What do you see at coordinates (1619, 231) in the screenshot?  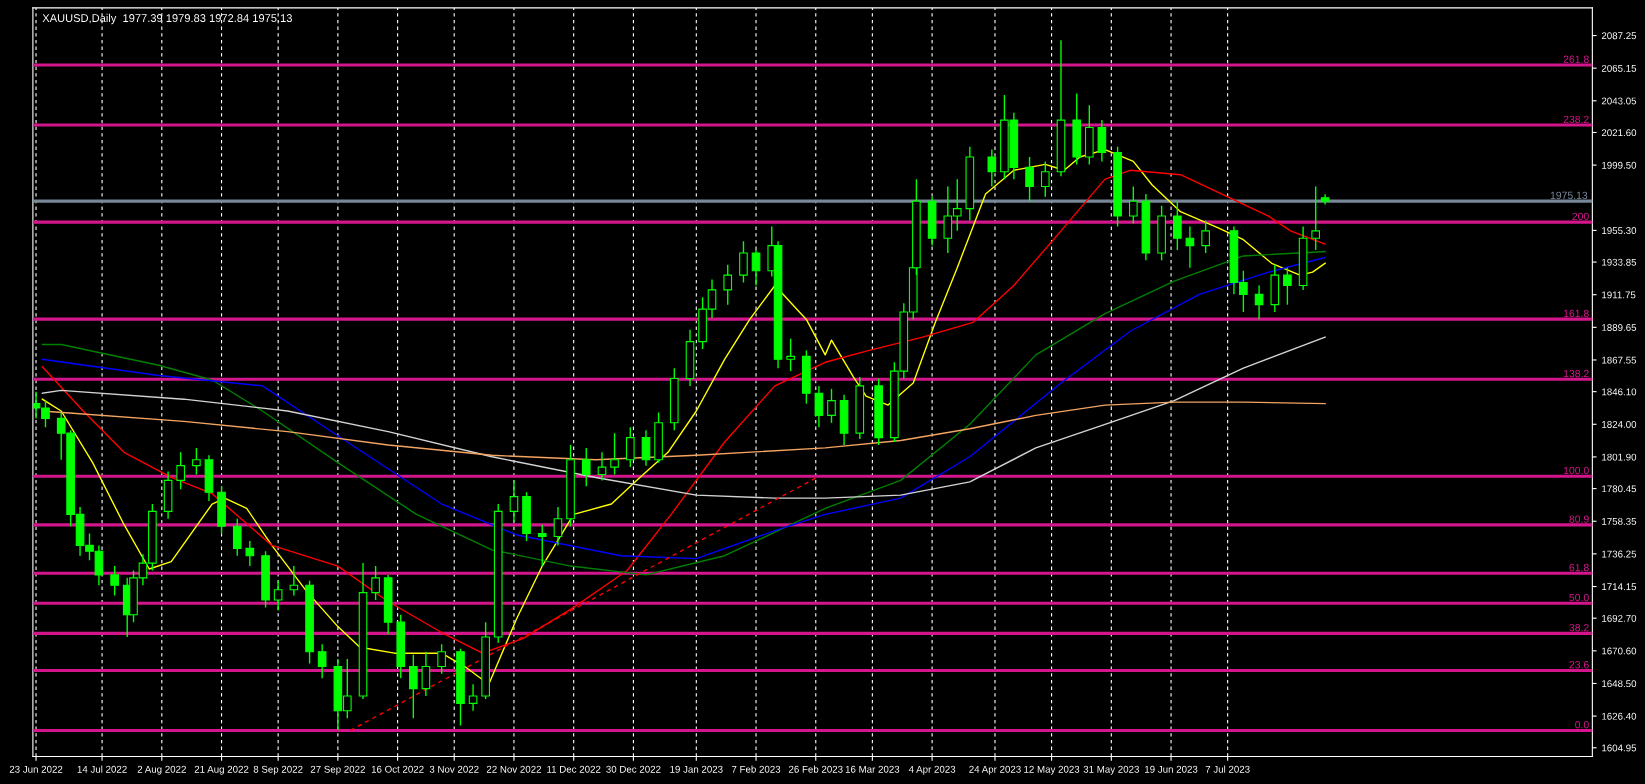 I see `y-tick-label: 1955.30` at bounding box center [1619, 231].